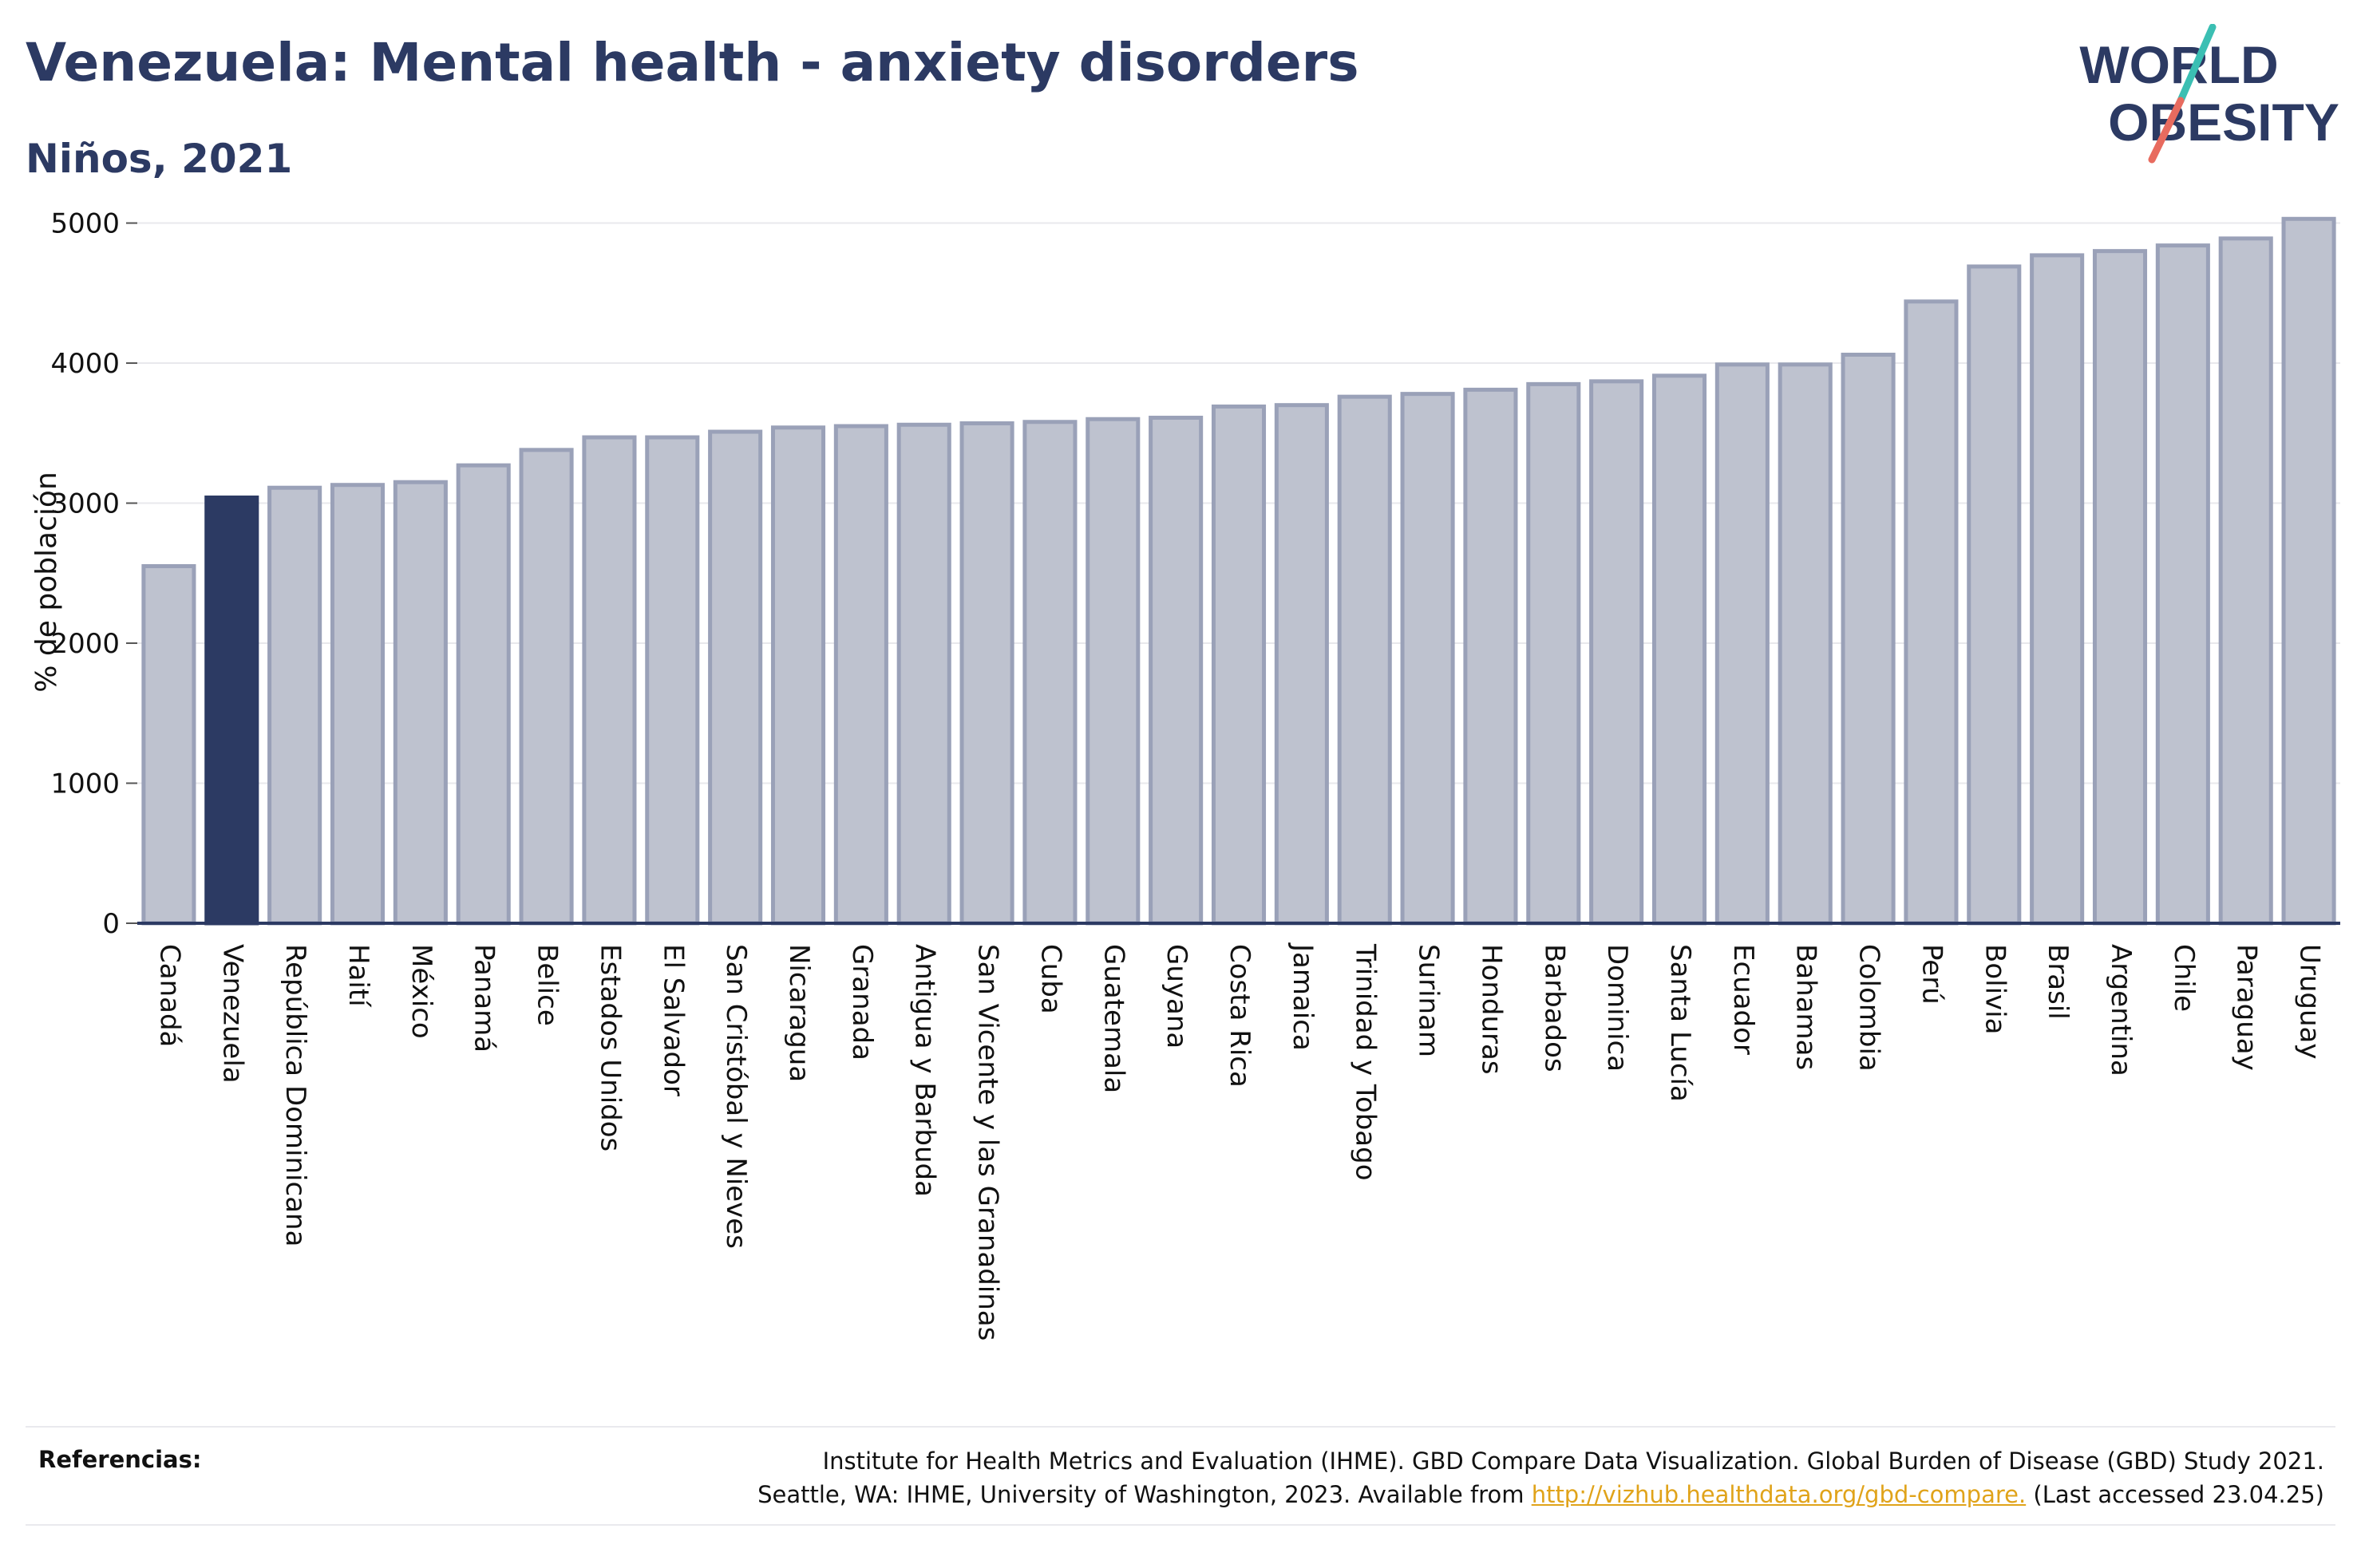 The width and height of the screenshot is (2361, 1568). I want to click on x-tick-label: Dominica, so click(1617, 1008).